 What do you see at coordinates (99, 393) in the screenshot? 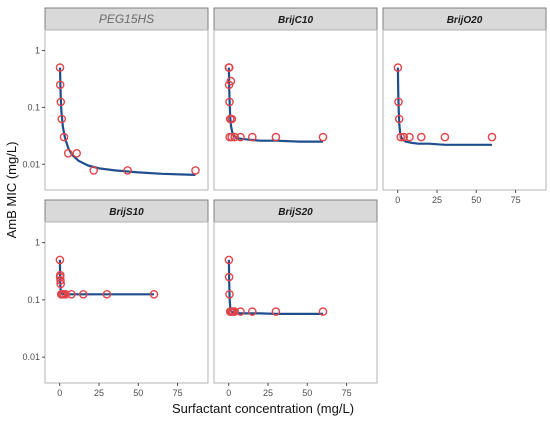
I see `x-tick-label-brijs10-1: 25` at bounding box center [99, 393].